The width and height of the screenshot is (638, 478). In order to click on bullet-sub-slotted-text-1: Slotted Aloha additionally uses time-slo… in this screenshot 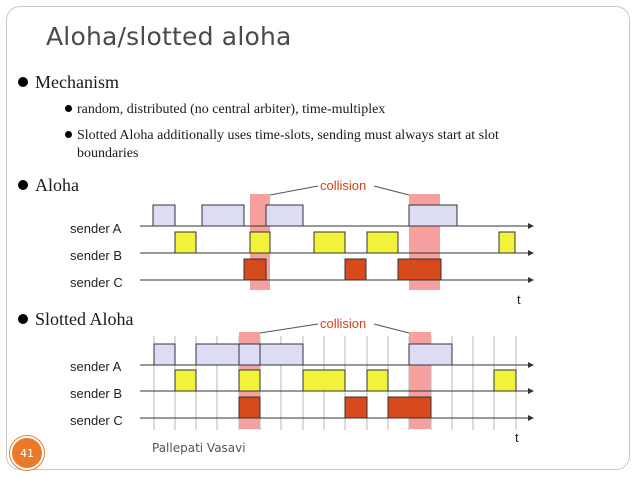, I will do `click(288, 135)`.